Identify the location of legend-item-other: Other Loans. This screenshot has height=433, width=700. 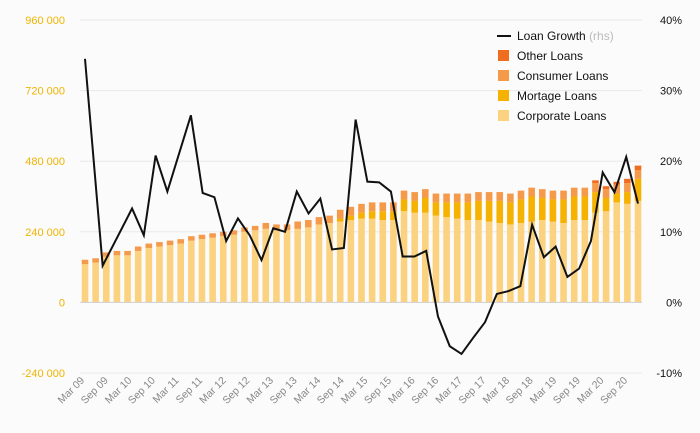
(550, 56).